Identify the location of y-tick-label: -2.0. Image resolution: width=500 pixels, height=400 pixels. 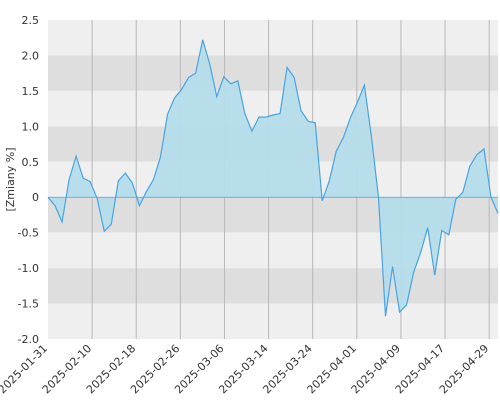
(28, 339).